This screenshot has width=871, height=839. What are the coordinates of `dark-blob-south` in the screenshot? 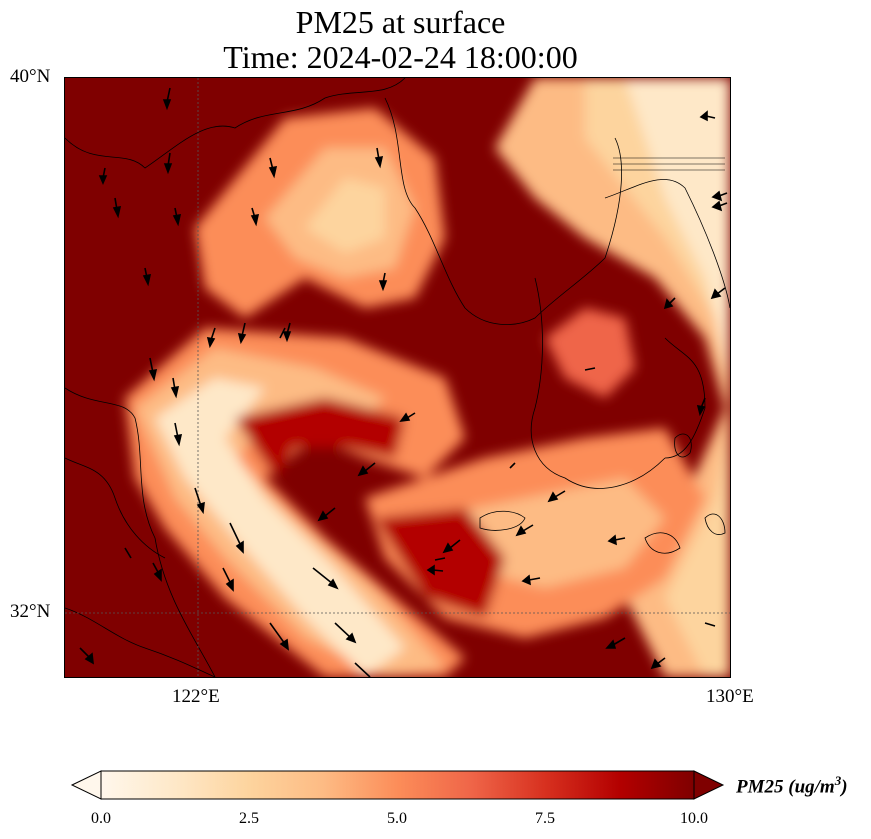 It's located at (440, 563).